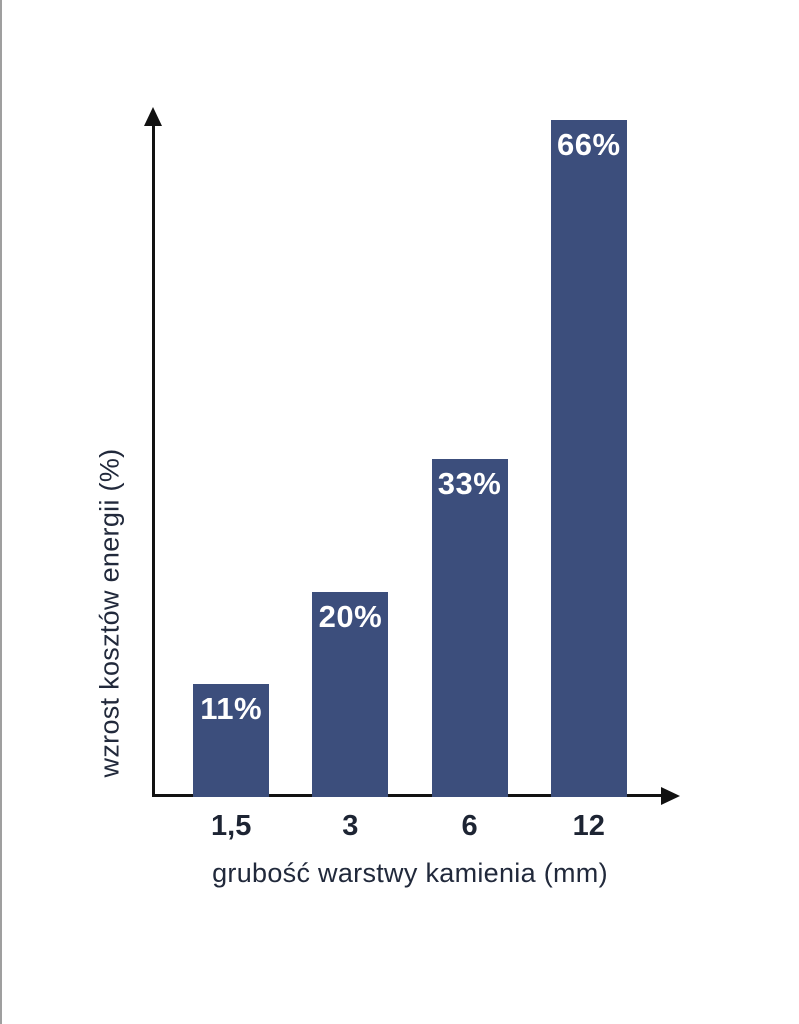 The image size is (799, 1024). Describe the element at coordinates (1, 512) in the screenshot. I see `left-edge-line` at that location.